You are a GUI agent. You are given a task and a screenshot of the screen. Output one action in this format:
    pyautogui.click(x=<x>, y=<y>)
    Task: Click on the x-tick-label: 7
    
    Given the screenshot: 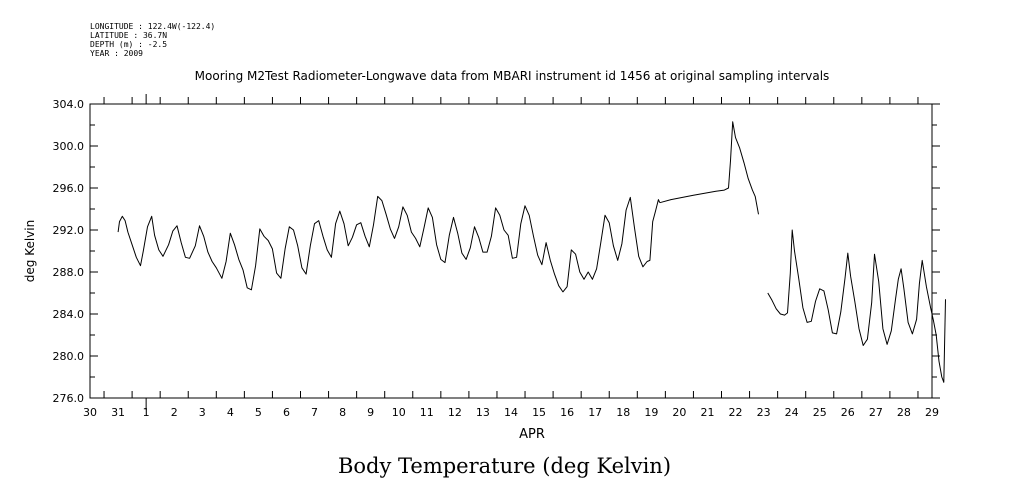 What is the action you would take?
    pyautogui.click(x=314, y=412)
    